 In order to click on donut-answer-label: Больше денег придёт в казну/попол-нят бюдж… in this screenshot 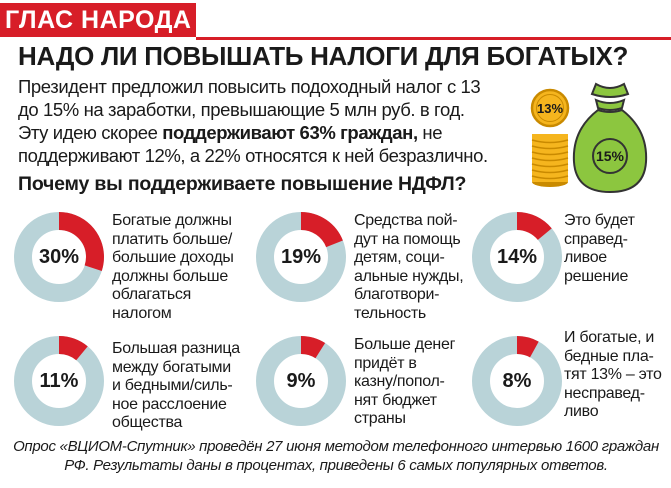, I will do `click(404, 382)`.